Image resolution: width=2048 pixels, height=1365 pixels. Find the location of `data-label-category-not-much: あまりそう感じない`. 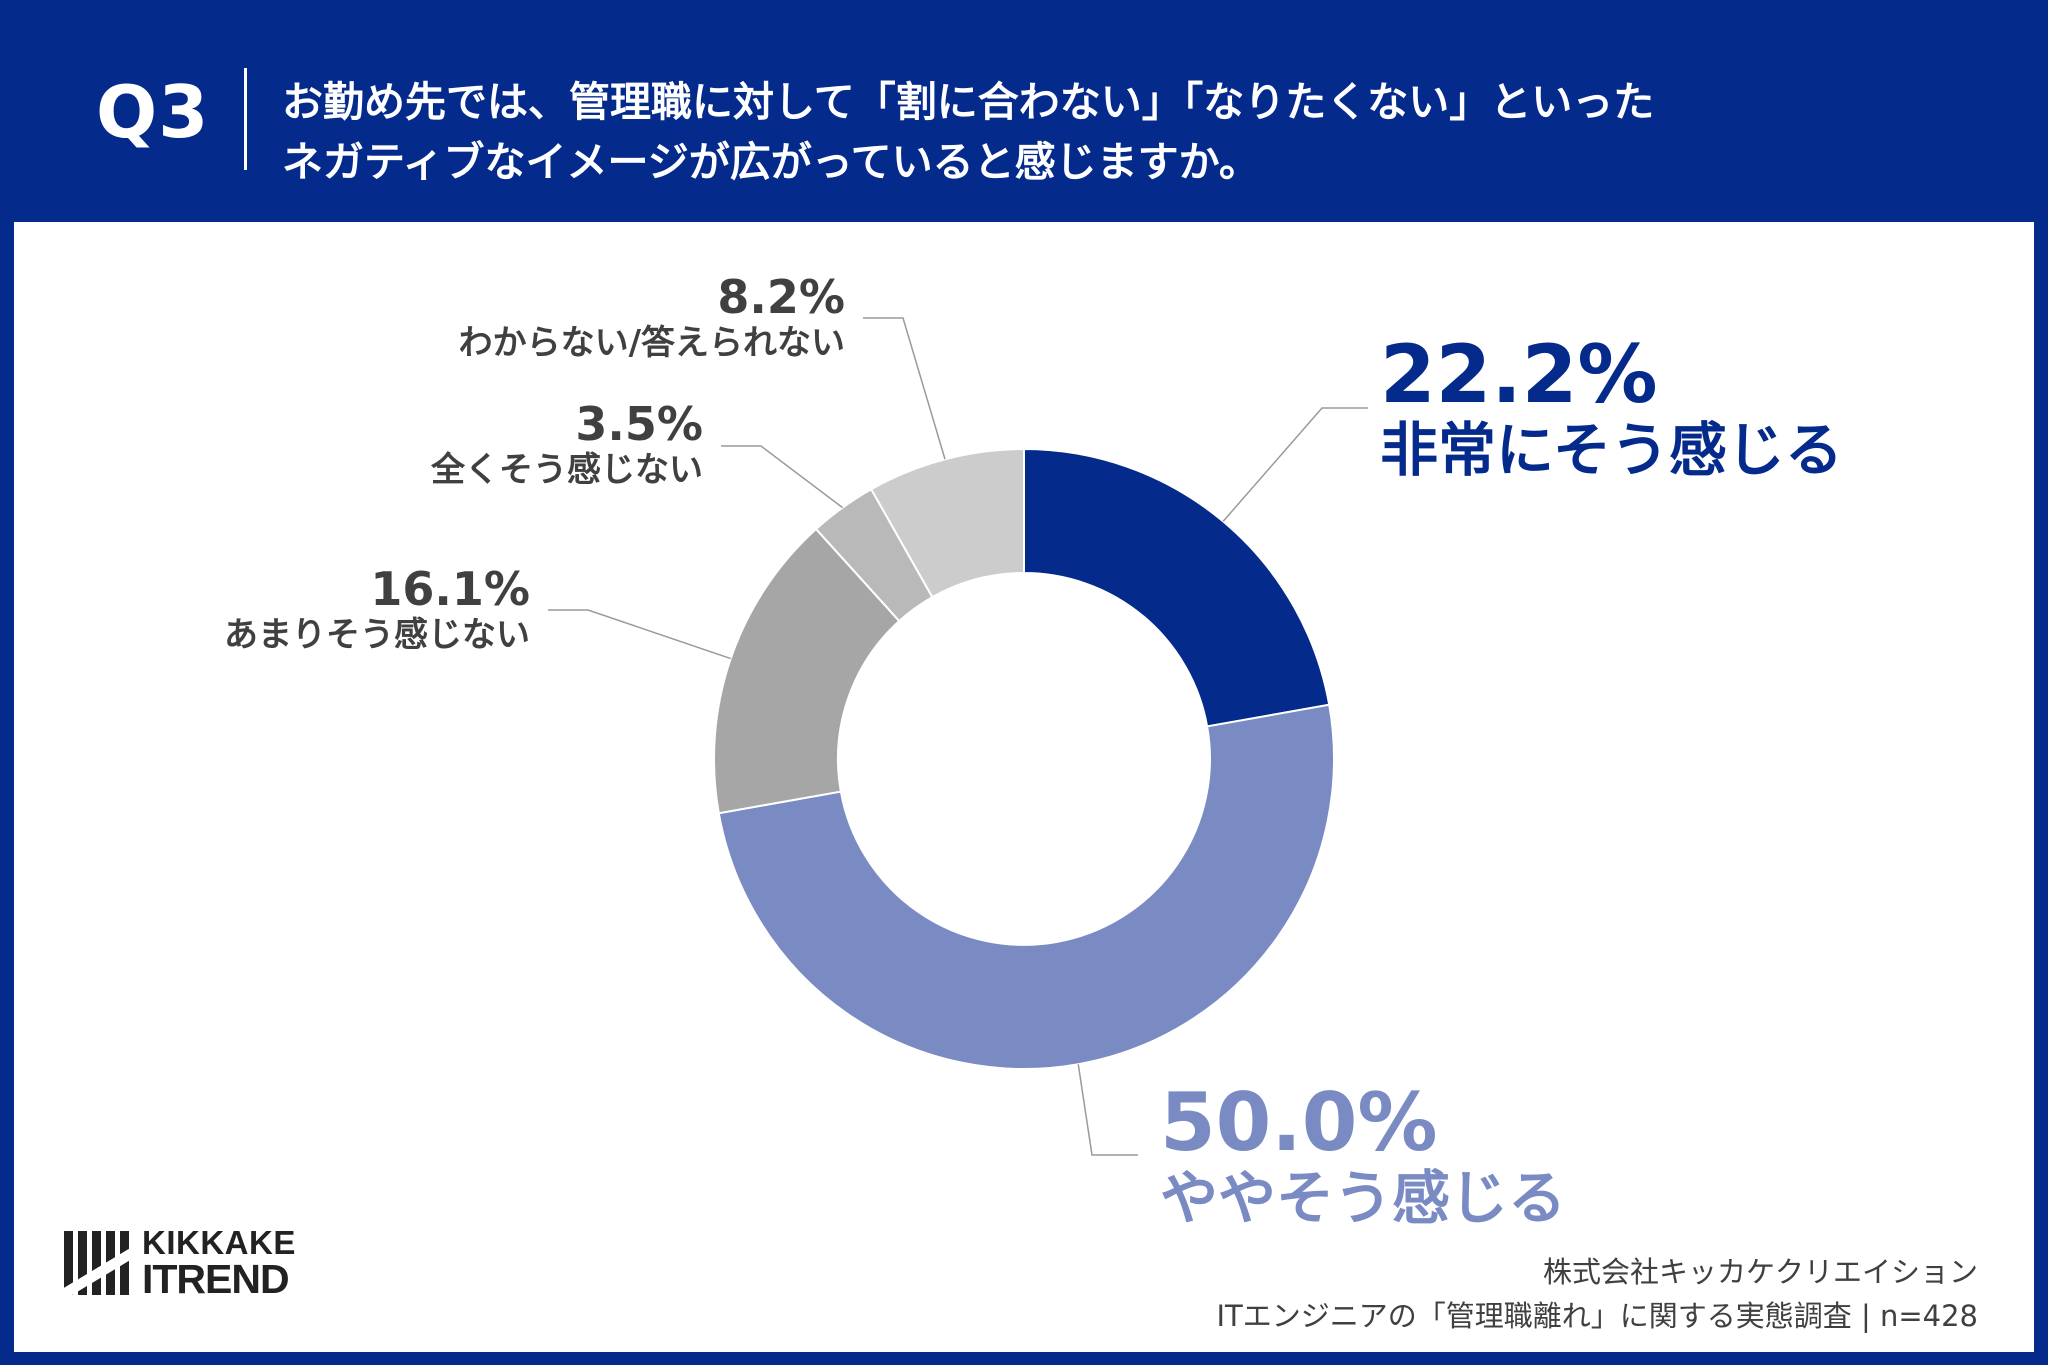

data-label-category-not-much: あまりそう感じない is located at coordinates (377, 635).